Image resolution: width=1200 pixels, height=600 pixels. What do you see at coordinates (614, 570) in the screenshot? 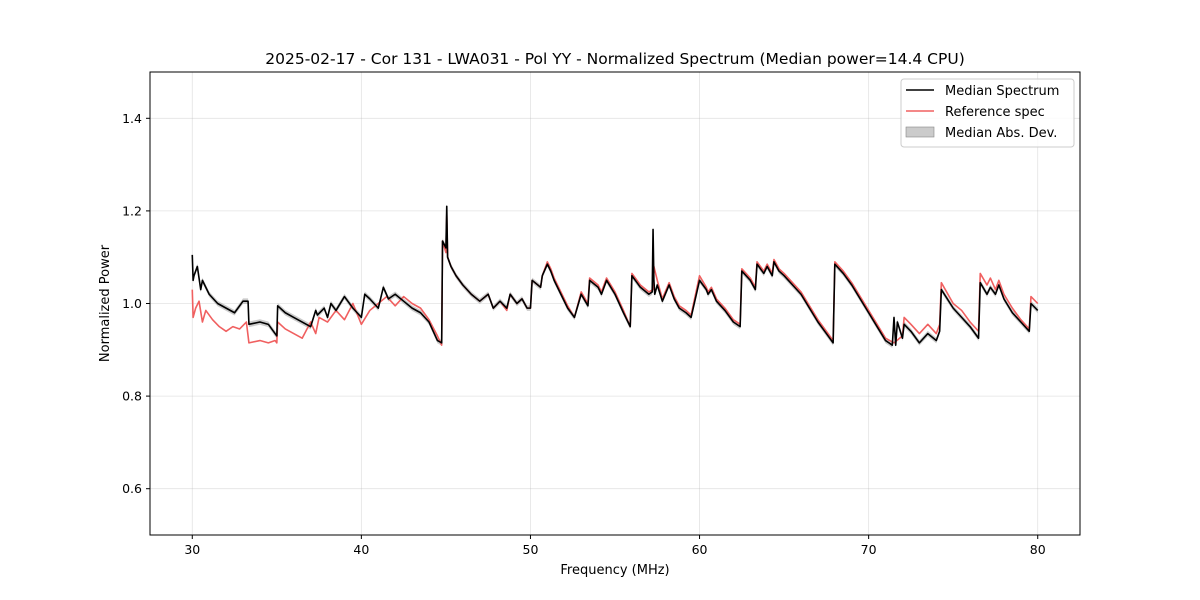
I see `x-axis-label: Frequency (MHz)` at bounding box center [614, 570].